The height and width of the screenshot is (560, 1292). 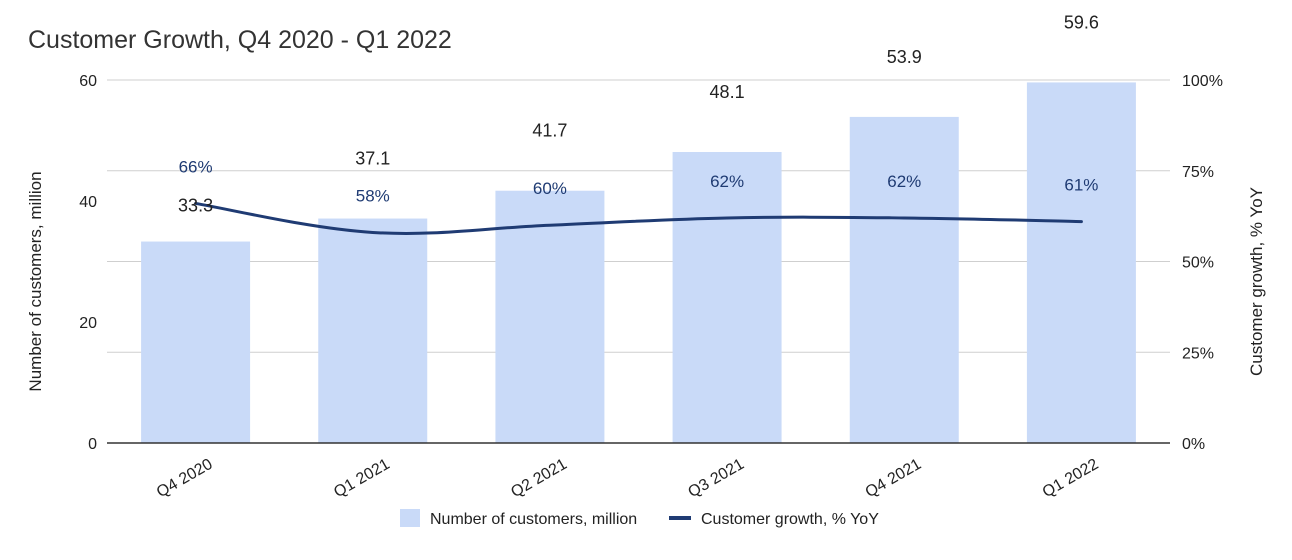 What do you see at coordinates (195, 205) in the screenshot?
I see `bar-value-label: 33.3` at bounding box center [195, 205].